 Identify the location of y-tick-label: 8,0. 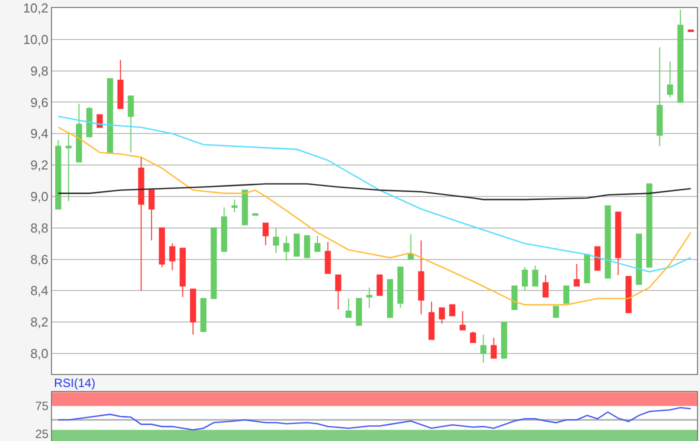
(39, 354).